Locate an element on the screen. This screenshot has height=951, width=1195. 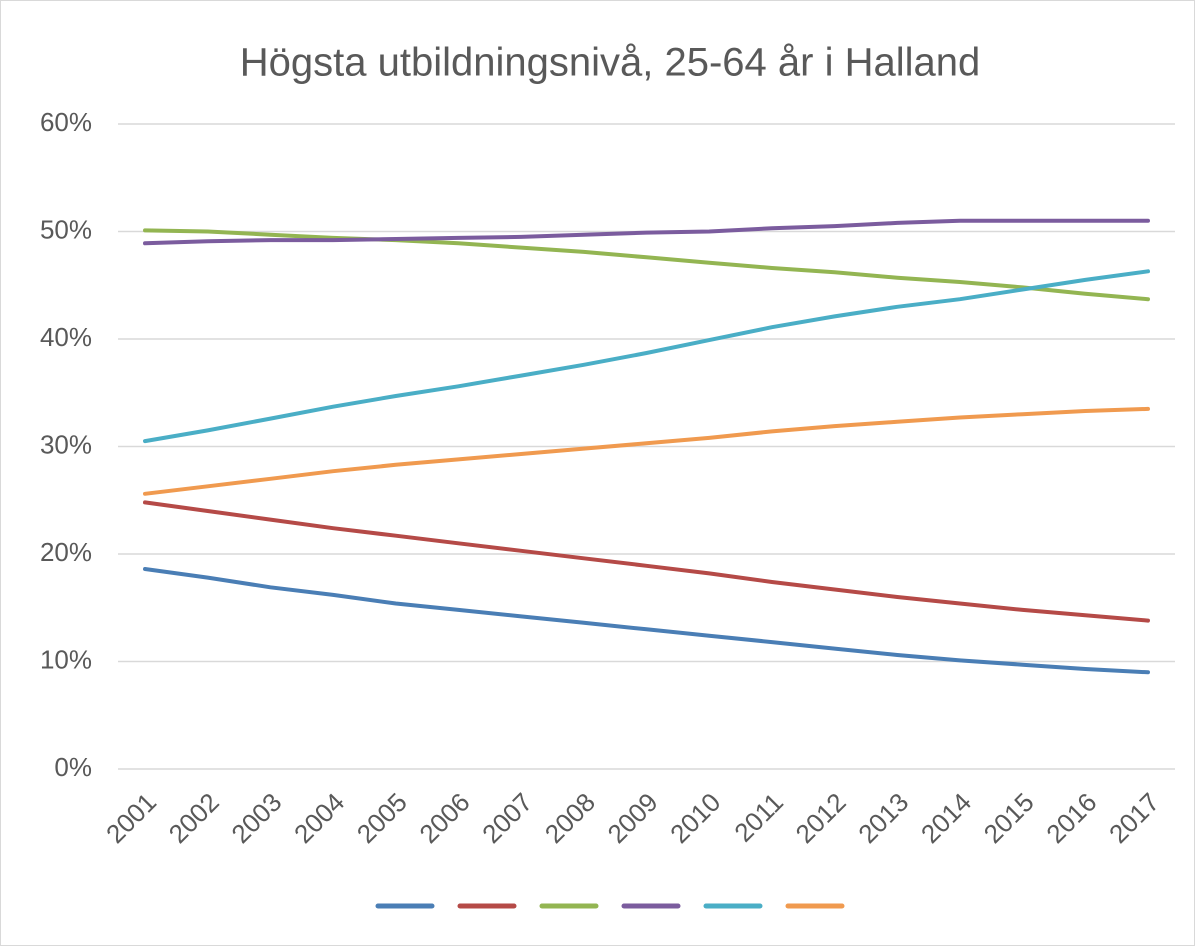
y-tick-label: 0% is located at coordinates (73, 767).